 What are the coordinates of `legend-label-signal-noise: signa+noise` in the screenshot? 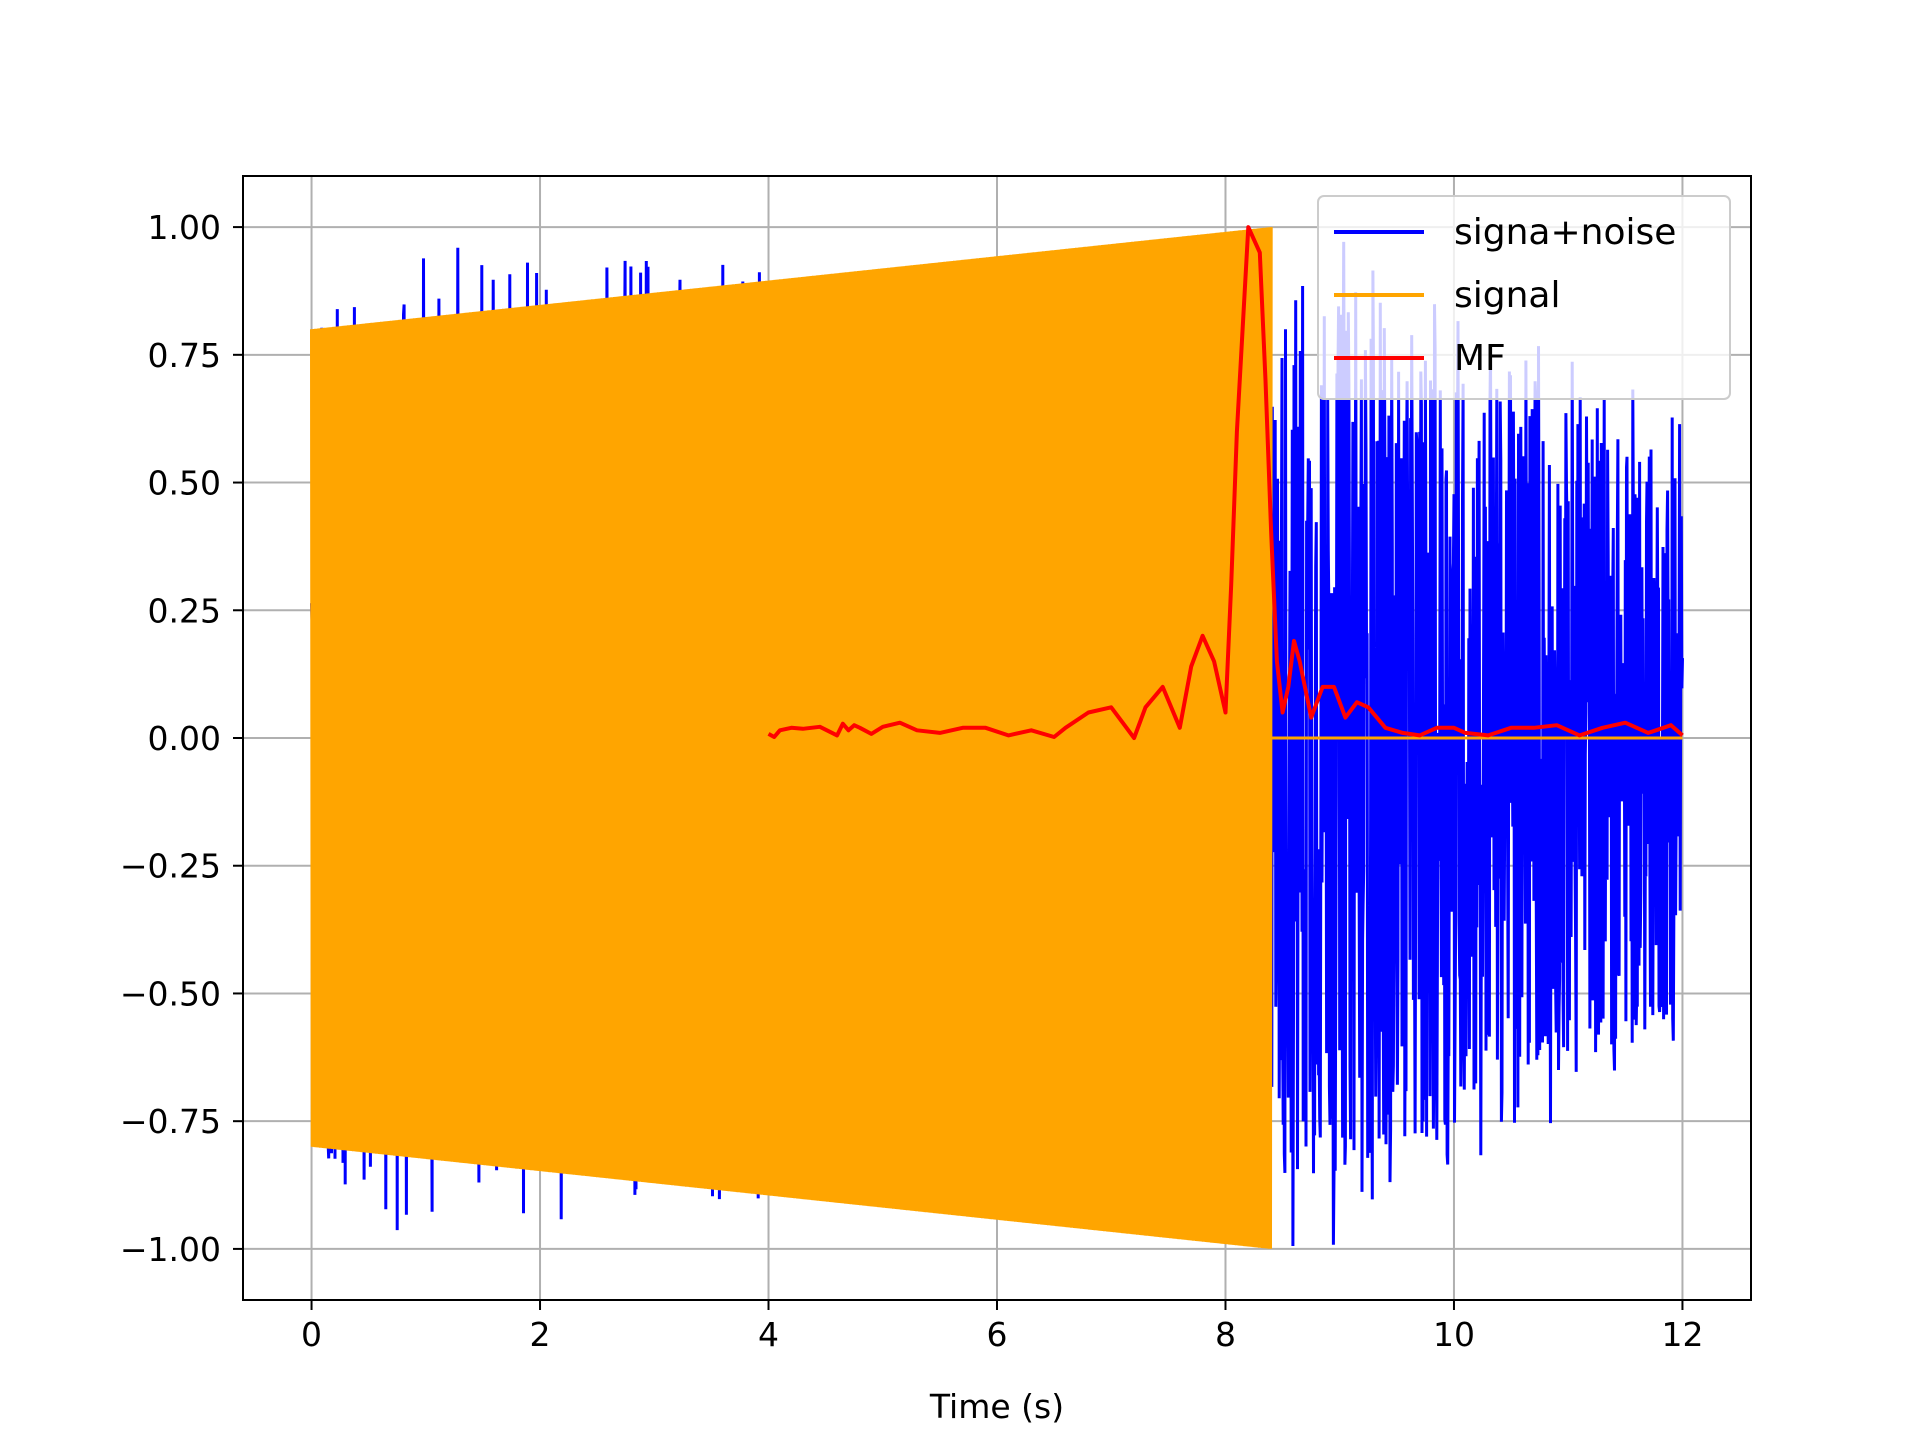 It's located at (1565, 232).